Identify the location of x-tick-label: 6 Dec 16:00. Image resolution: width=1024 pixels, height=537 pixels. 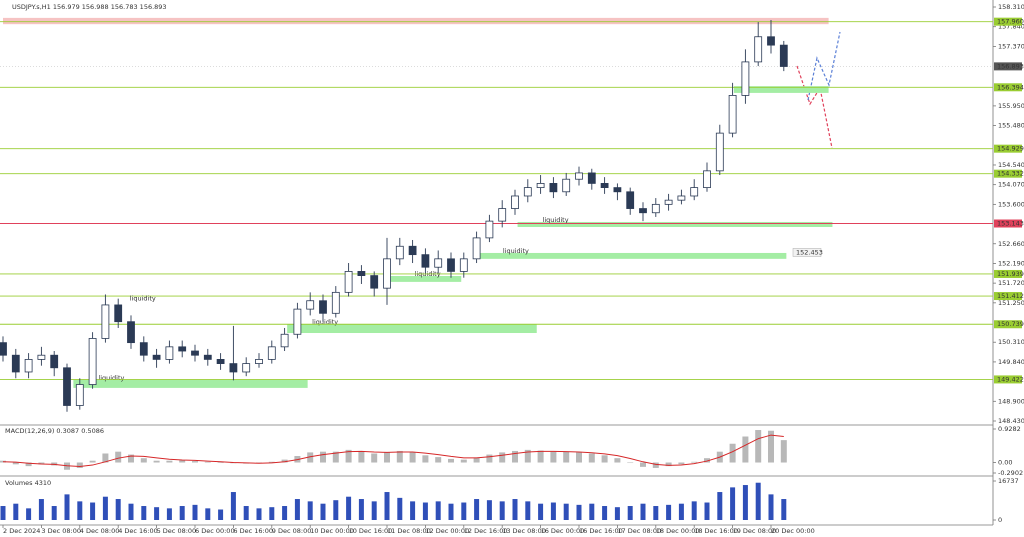
(253, 531).